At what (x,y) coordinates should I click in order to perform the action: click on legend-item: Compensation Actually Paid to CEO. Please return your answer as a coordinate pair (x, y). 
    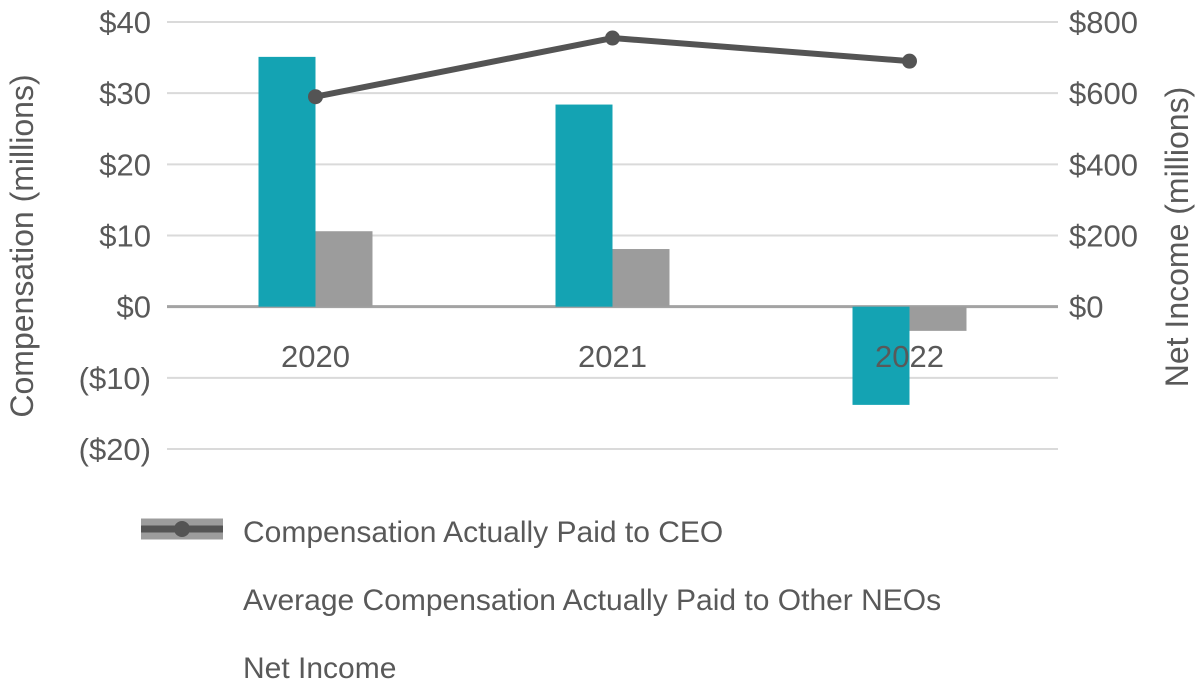
    Looking at the image, I should click on (541, 532).